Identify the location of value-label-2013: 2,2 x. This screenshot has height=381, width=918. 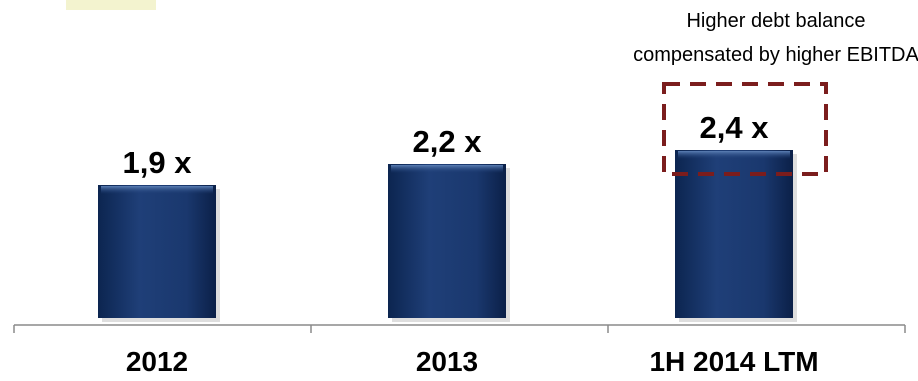
(448, 141).